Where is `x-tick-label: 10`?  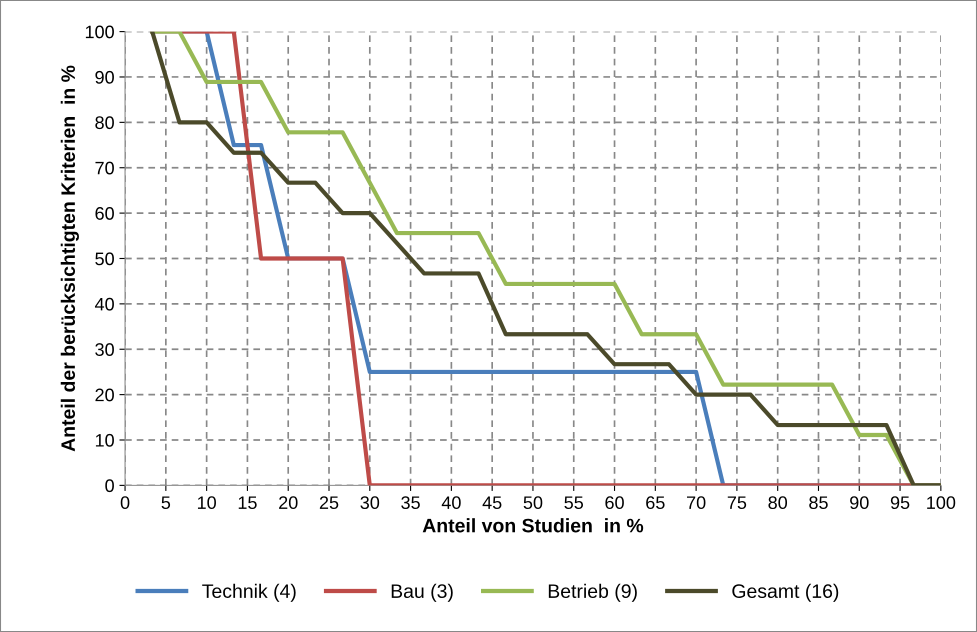
x-tick-label: 10 is located at coordinates (207, 503).